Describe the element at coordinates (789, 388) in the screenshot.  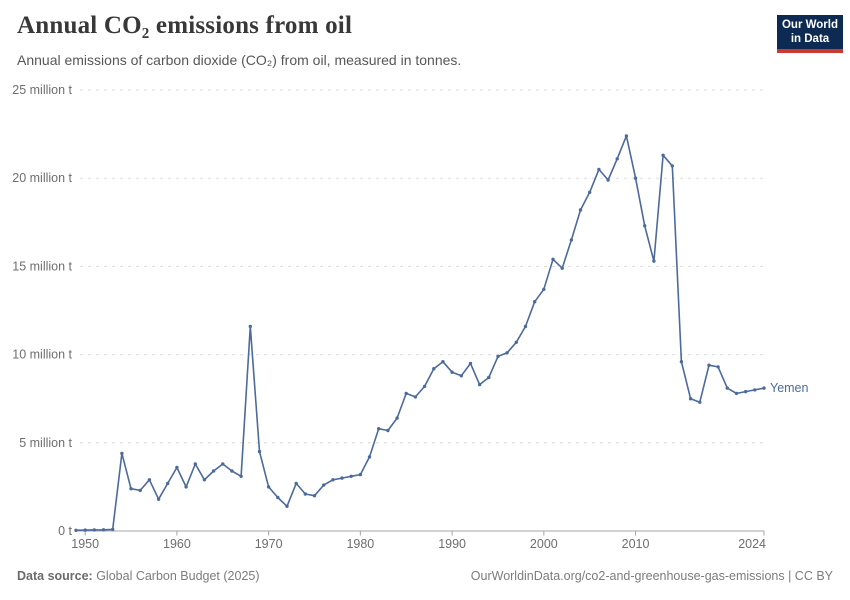
I see `series-end-label: Yemen` at that location.